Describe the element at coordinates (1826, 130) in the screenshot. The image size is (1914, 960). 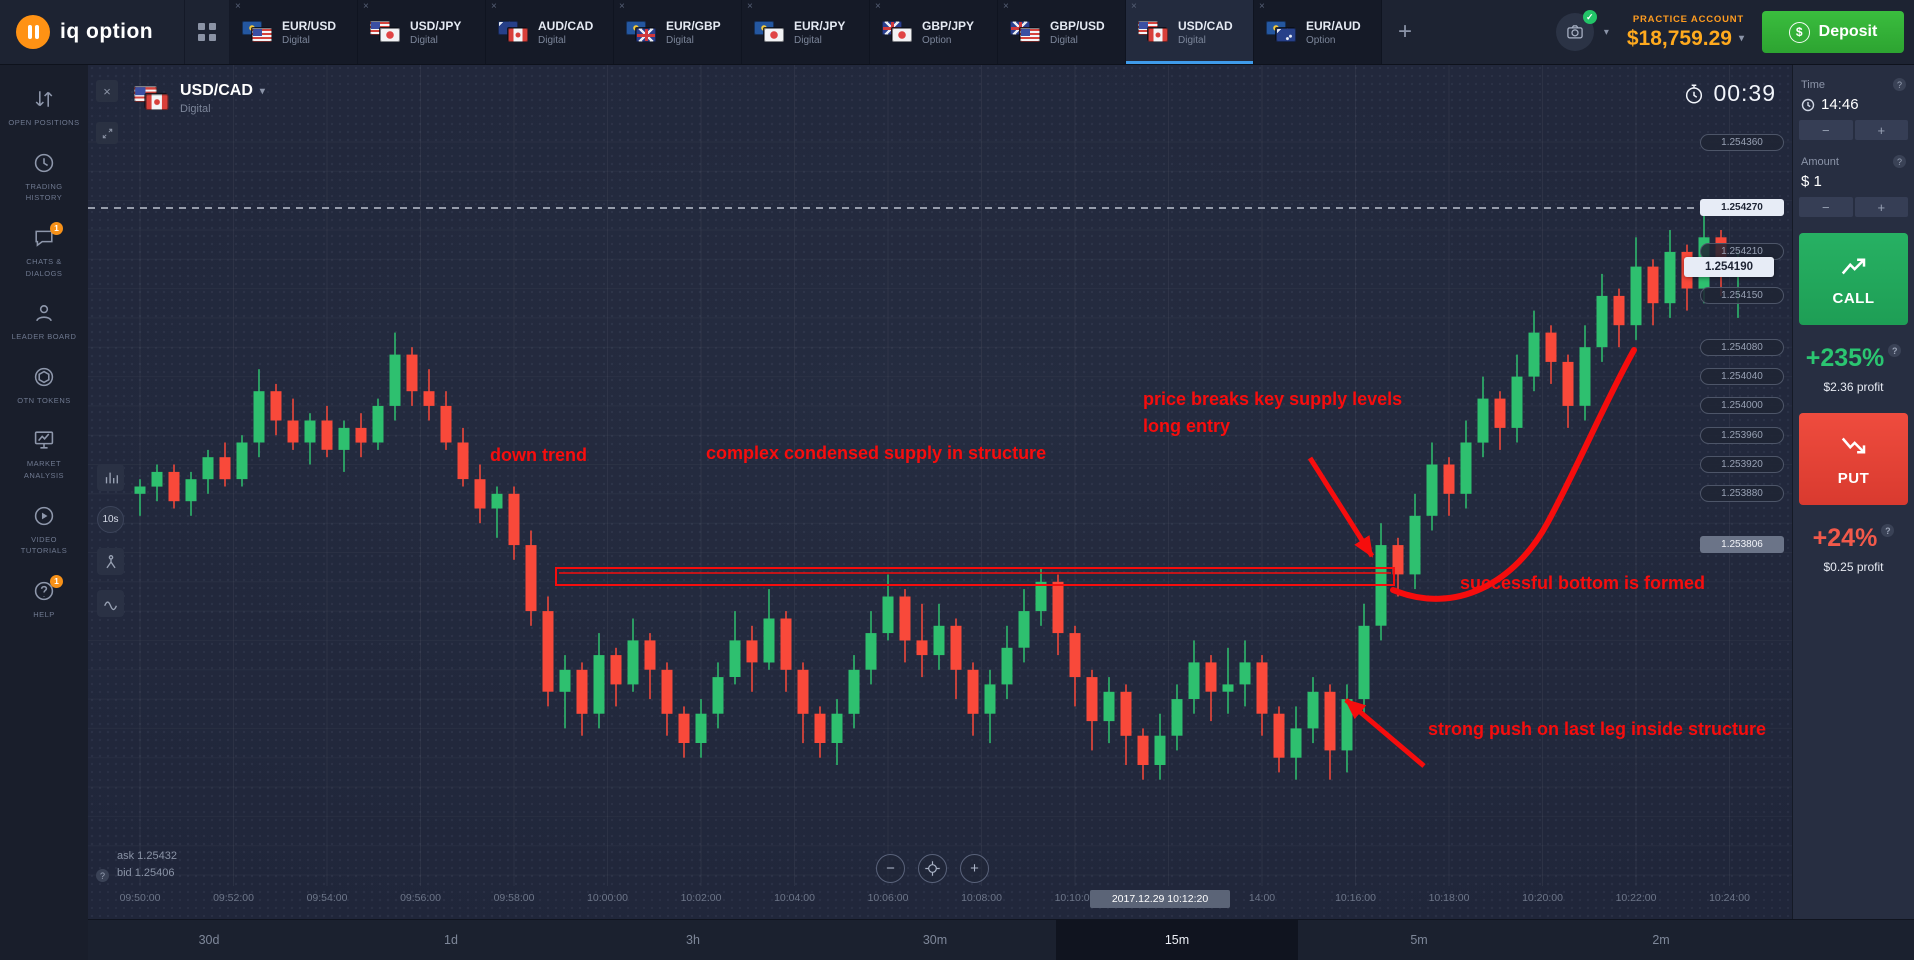
I see `time-decrease-button: −` at that location.